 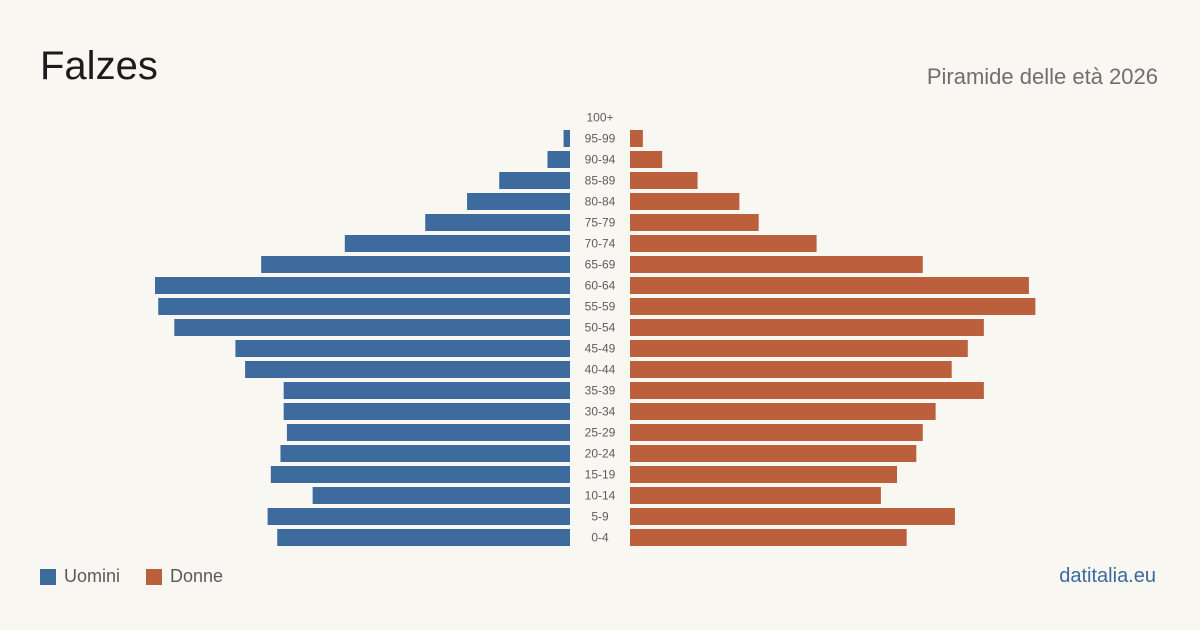 I want to click on age-label-5-9: 5-9, so click(x=600, y=517).